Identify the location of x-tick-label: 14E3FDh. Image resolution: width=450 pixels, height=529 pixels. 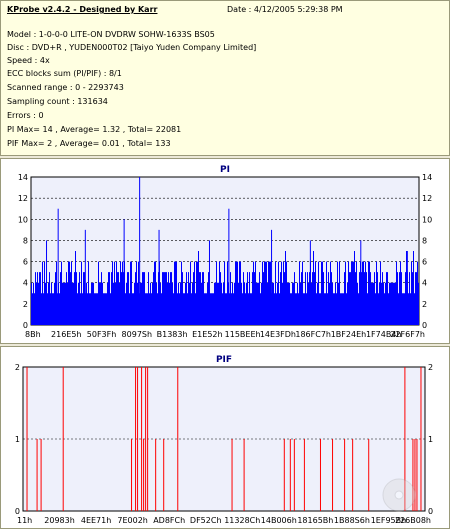
(278, 334).